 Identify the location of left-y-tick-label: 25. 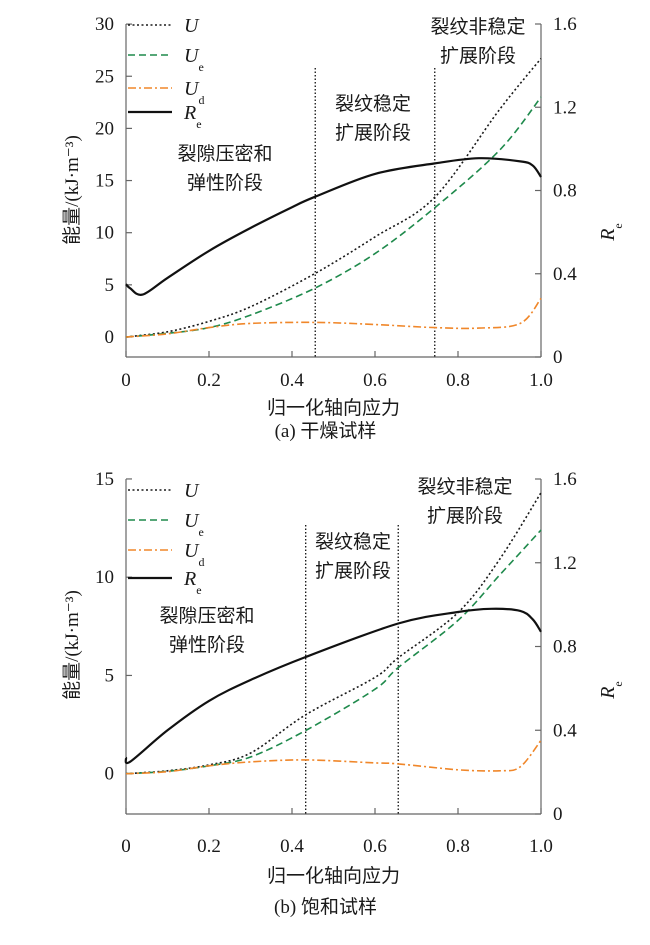
(104, 76).